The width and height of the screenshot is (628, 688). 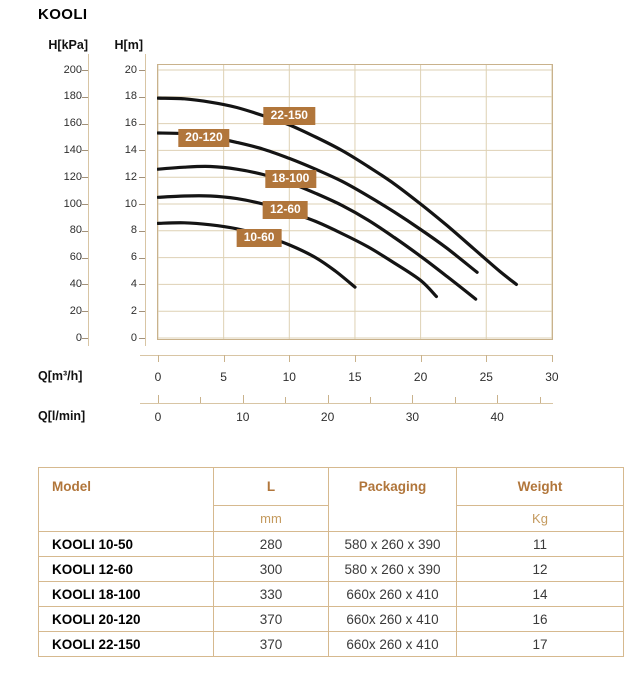 I want to click on page-title: KOOLI, so click(x=63, y=14).